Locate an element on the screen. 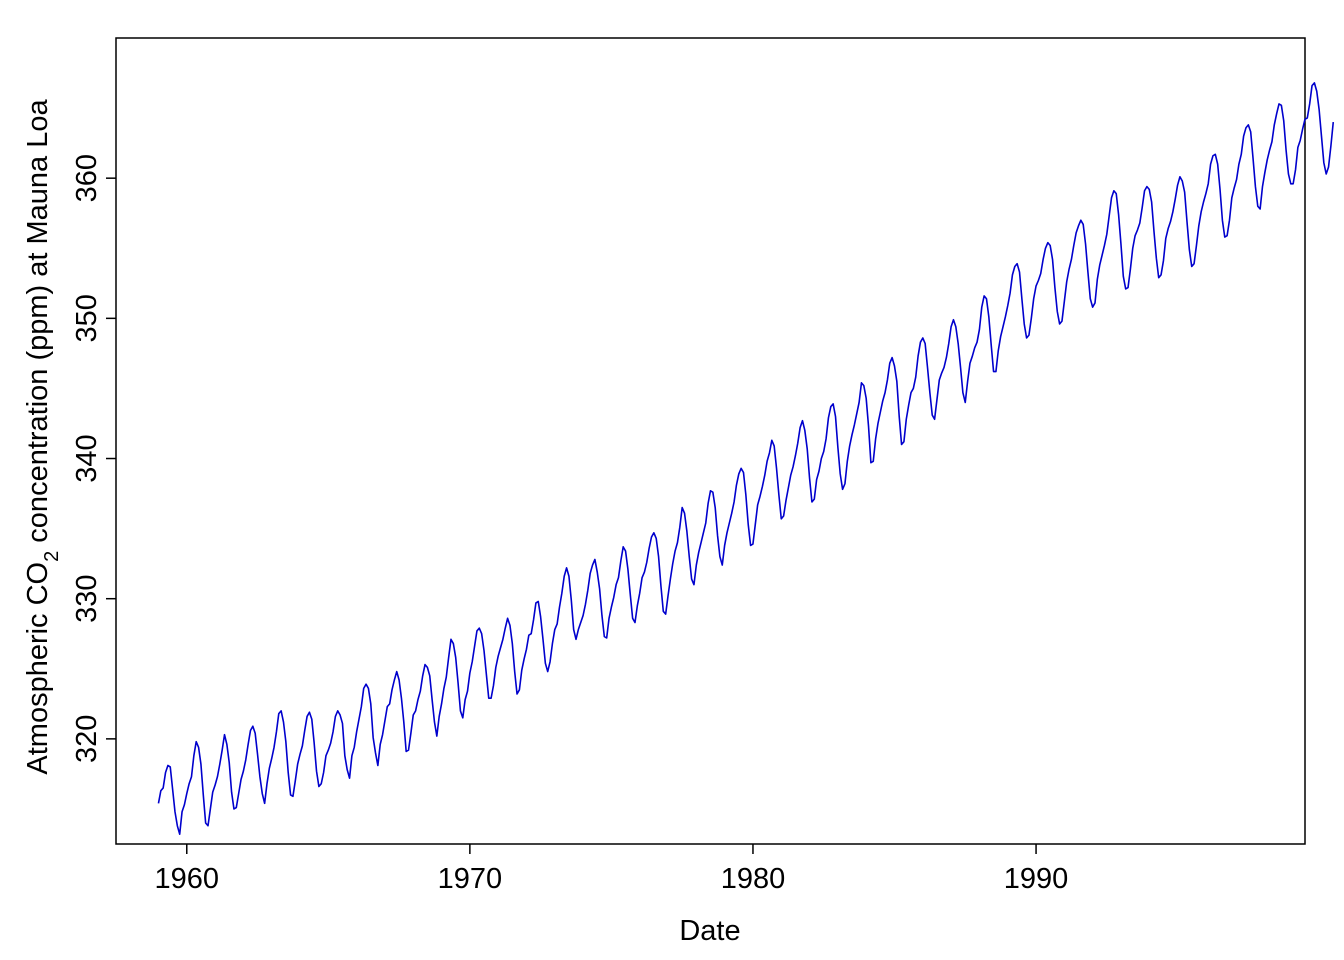  y-tick-label: 340 is located at coordinates (87, 458).